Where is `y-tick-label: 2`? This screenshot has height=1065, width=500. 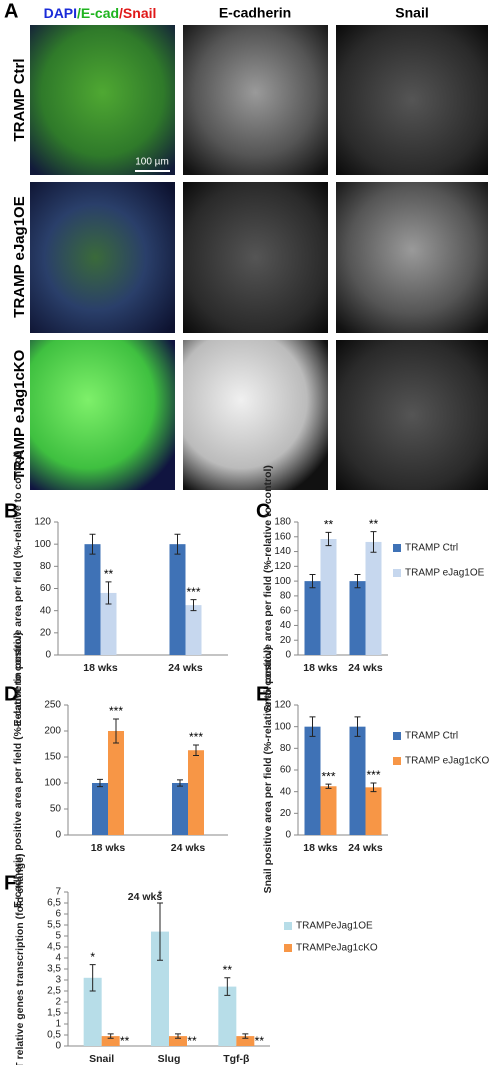 y-tick-label: 2 is located at coordinates (58, 1002).